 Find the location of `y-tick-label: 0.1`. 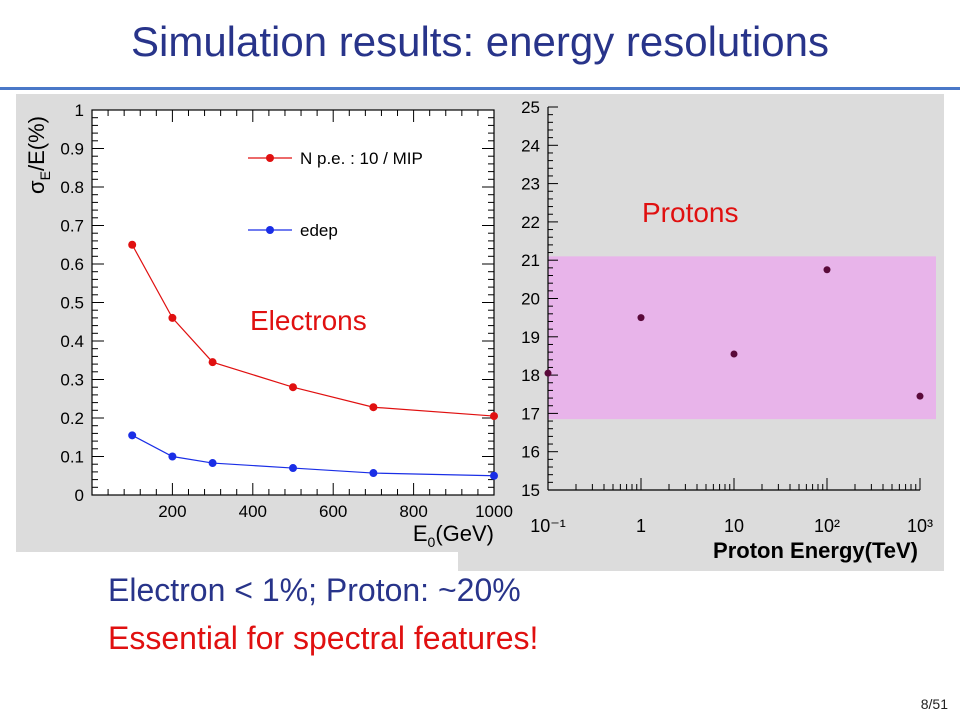

y-tick-label: 0.1 is located at coordinates (72, 457).